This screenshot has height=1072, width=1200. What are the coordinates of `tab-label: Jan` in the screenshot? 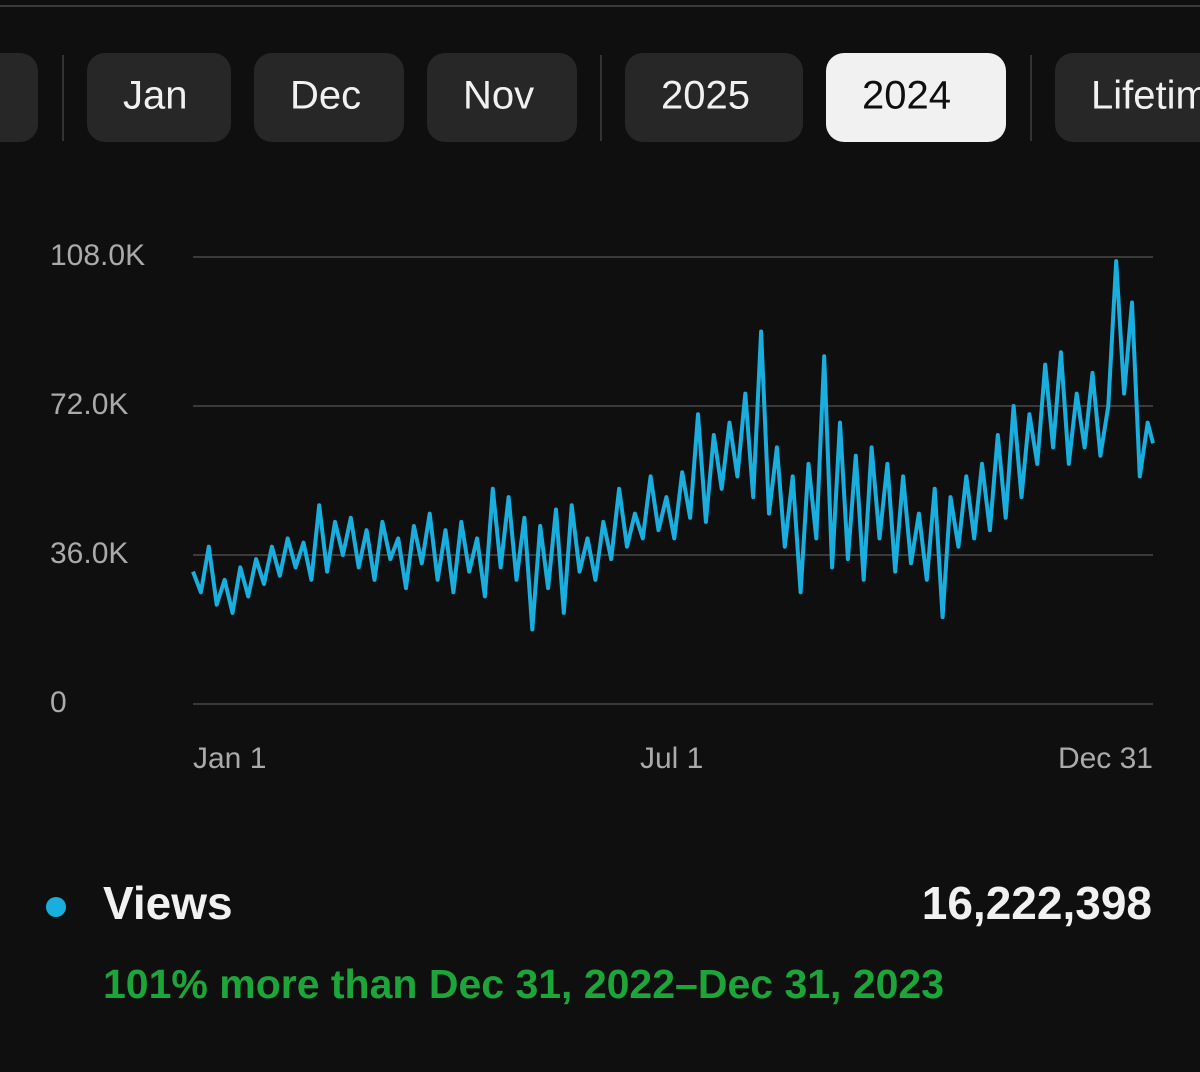 It's located at (155, 96).